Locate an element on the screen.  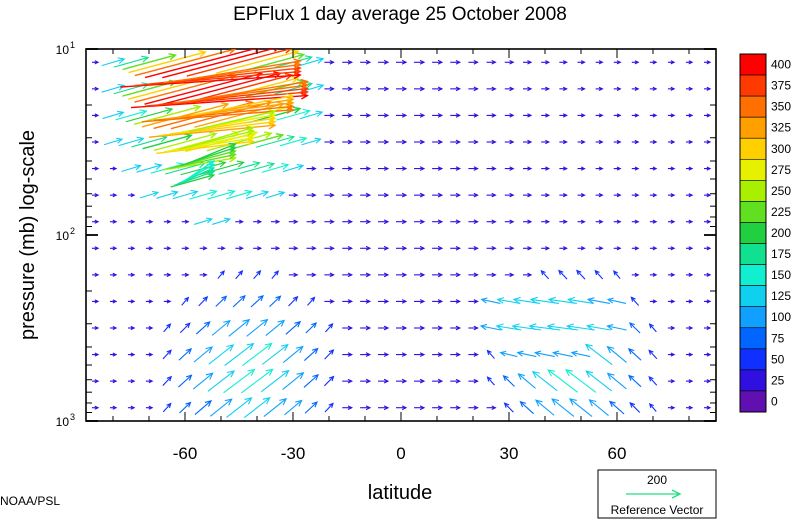
reference-vector-box: 200 Reference Vector is located at coordinates (657, 494).